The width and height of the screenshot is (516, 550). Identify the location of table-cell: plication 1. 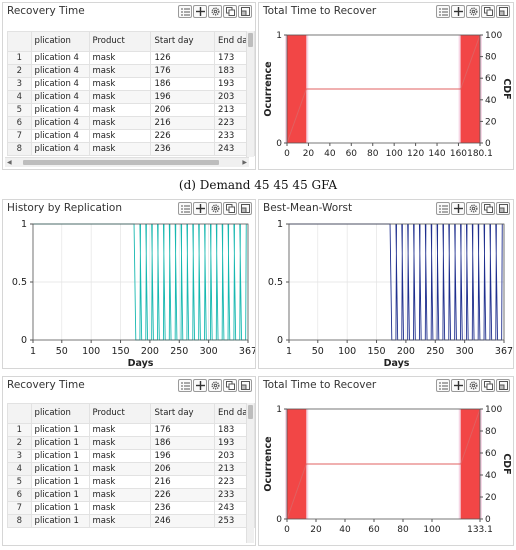
(60, 508).